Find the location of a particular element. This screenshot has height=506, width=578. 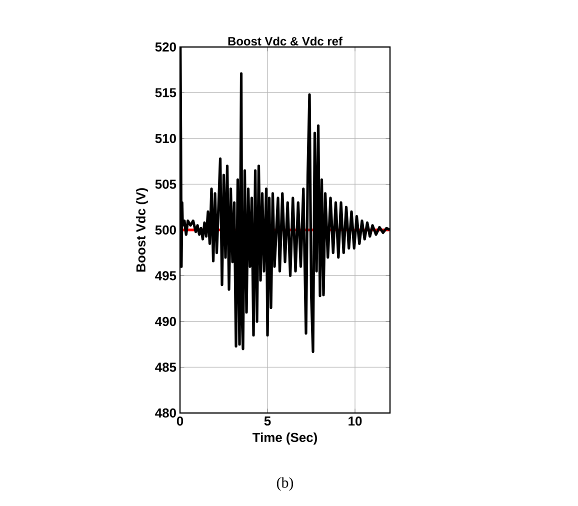

y-tick-label: 520 is located at coordinates (165, 47).